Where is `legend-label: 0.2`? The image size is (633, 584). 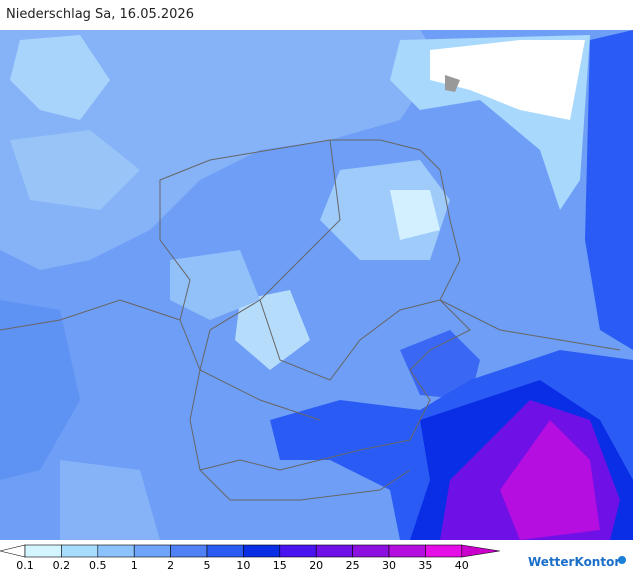
legend-label: 0.2 is located at coordinates (62, 565).